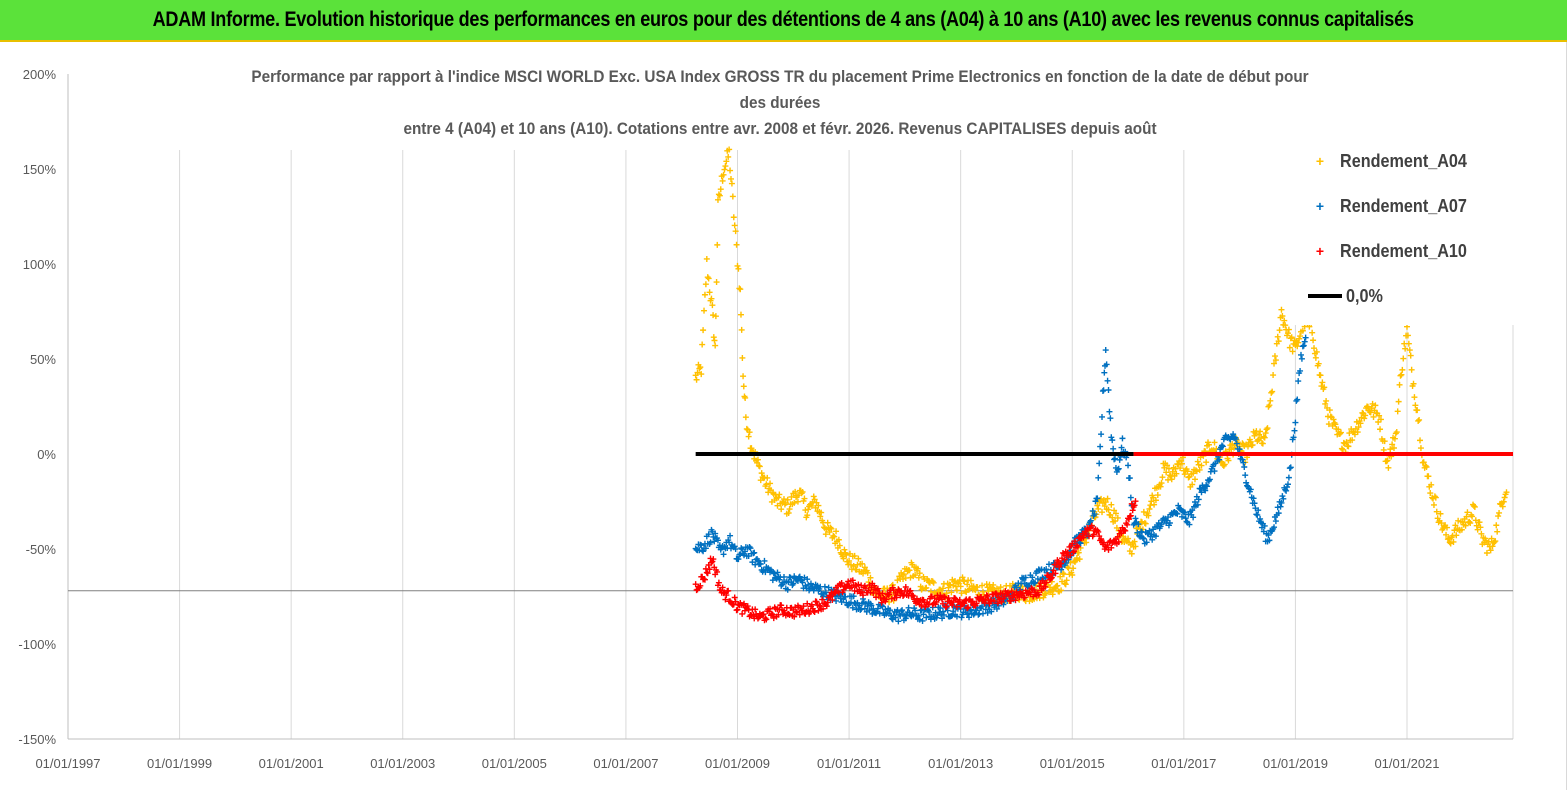 This screenshot has height=790, width=1567. I want to click on y-tick-label: -150%, so click(37, 739).